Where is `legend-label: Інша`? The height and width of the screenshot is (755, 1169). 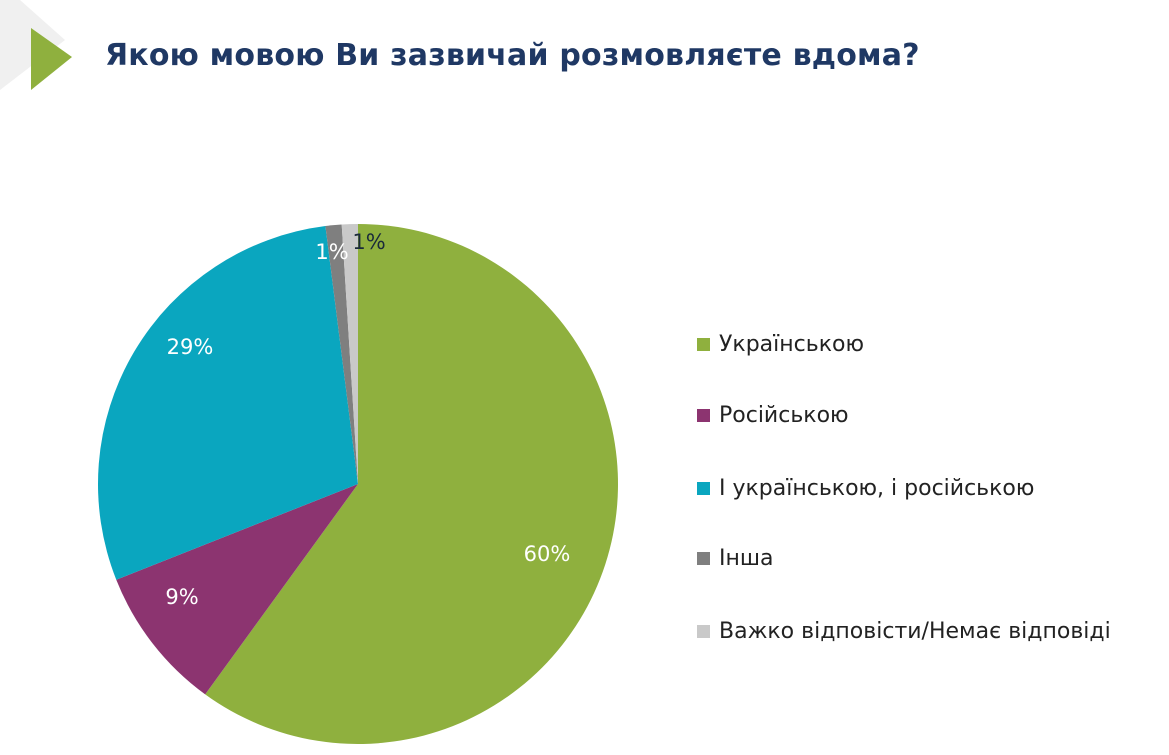
legend-label: Інша is located at coordinates (746, 558).